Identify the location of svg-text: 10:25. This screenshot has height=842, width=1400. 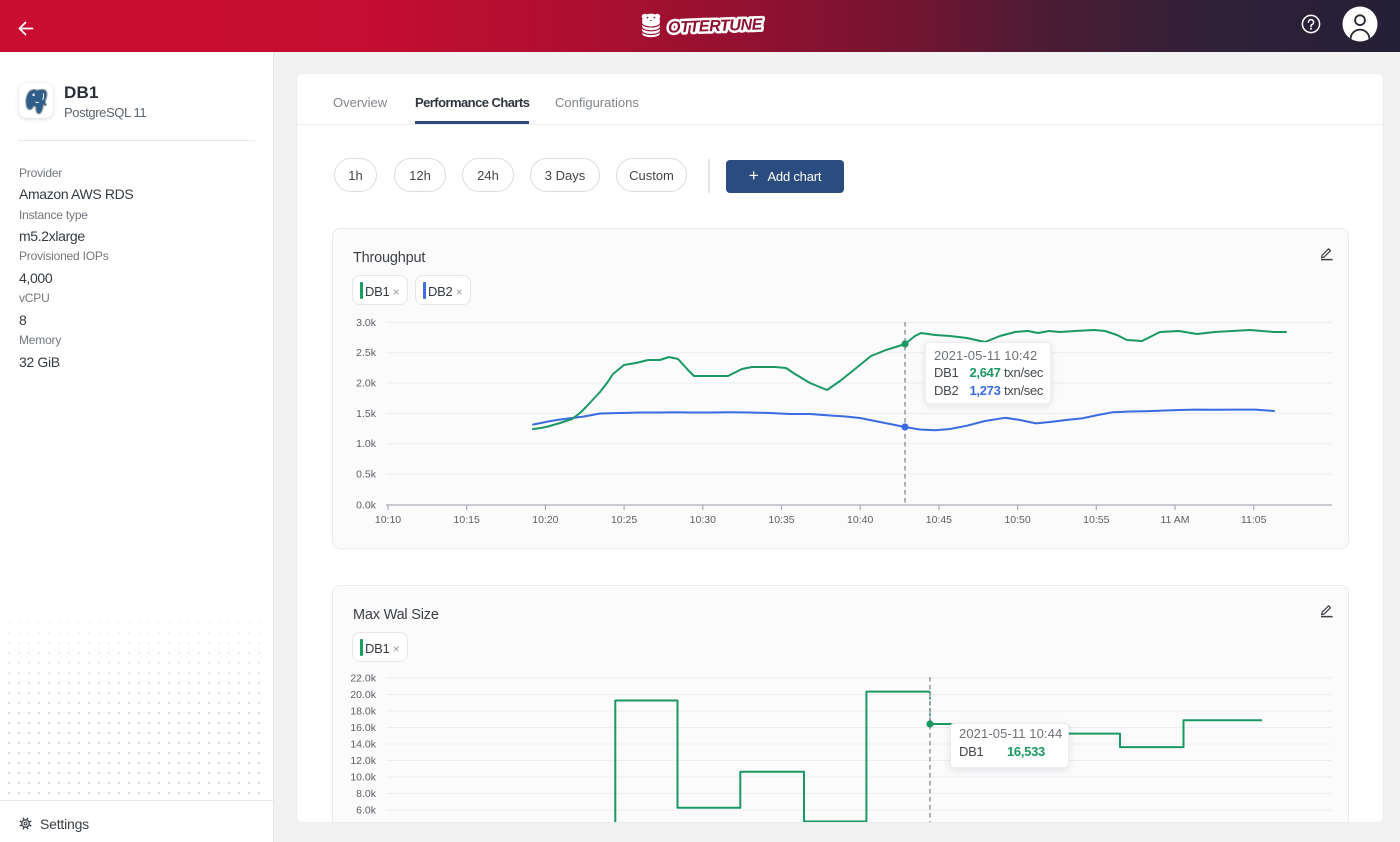
(624, 520).